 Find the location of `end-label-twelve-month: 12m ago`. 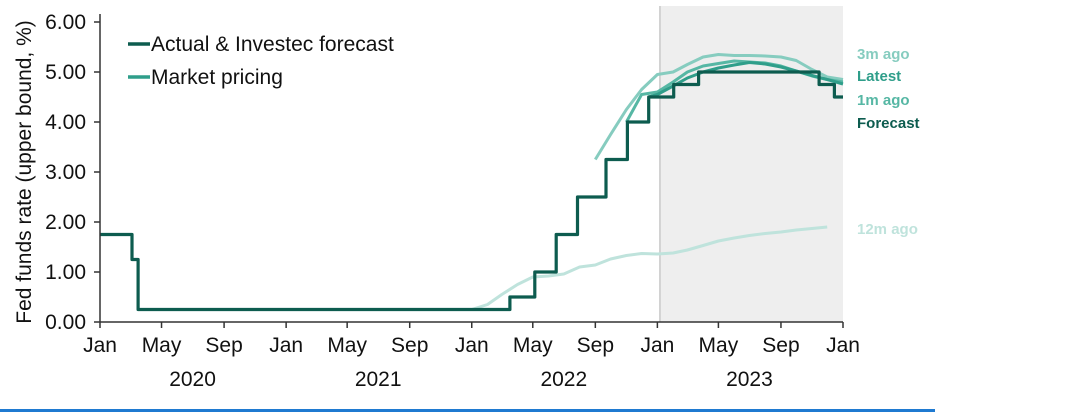

end-label-twelve-month: 12m ago is located at coordinates (887, 229).